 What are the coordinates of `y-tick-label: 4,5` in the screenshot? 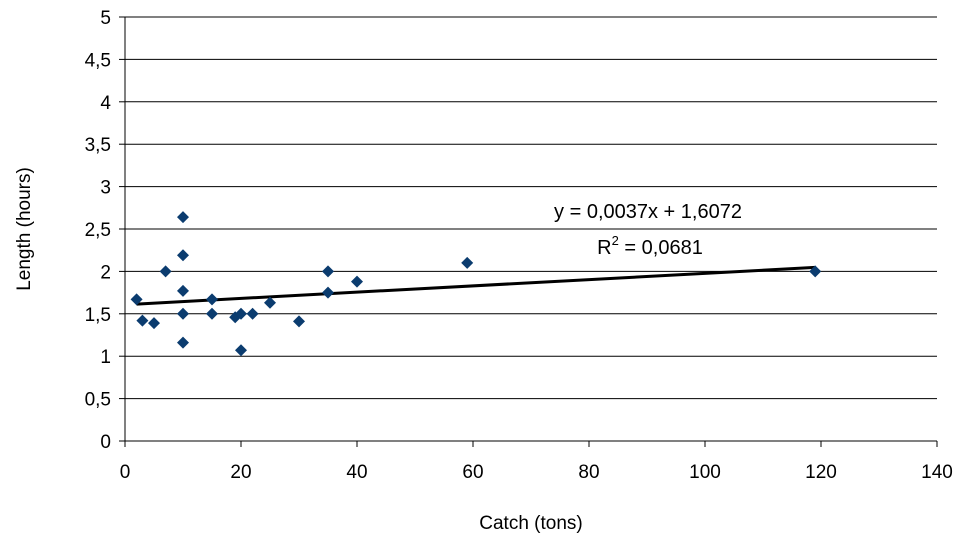 It's located at (98, 60).